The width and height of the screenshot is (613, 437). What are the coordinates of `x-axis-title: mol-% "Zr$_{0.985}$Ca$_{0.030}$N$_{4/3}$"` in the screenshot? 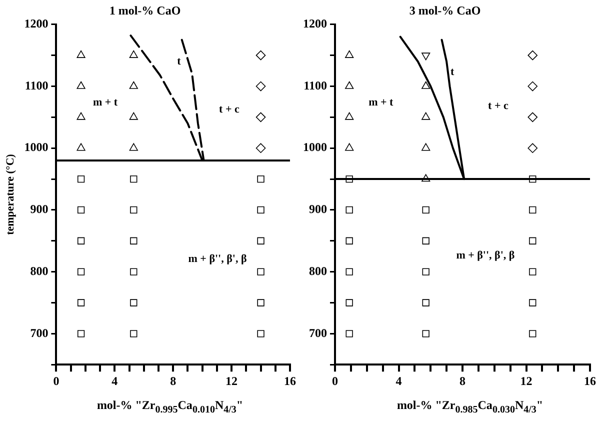 It's located at (470, 407).